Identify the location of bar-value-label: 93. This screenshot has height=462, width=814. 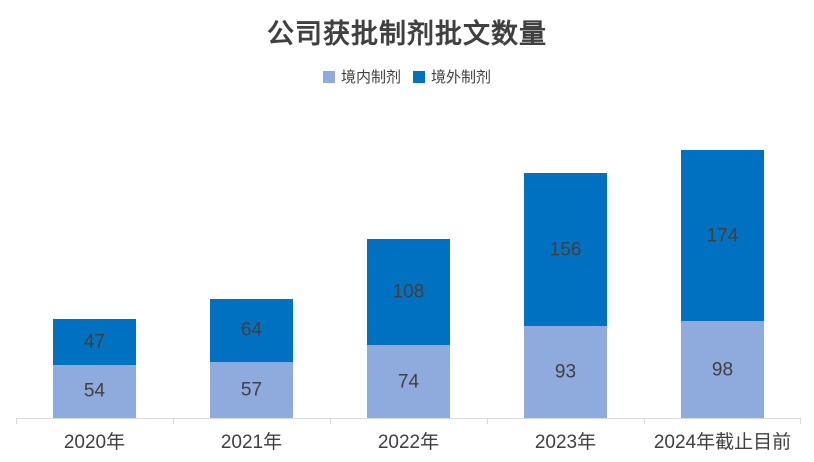
(565, 372).